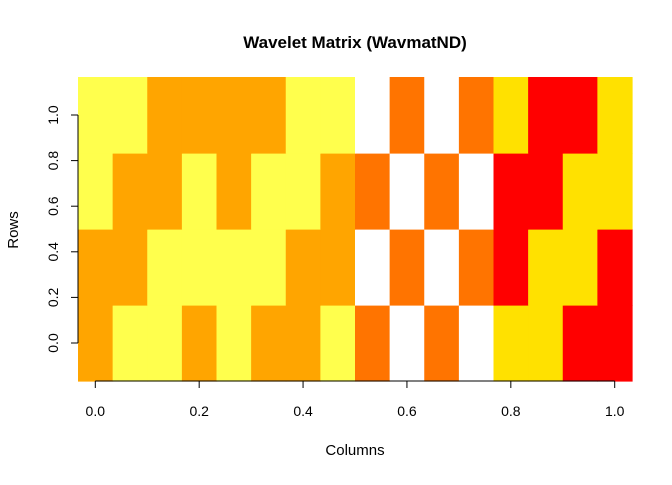 This screenshot has width=672, height=485. What do you see at coordinates (199, 115) in the screenshot?
I see `heatmap-cell-r3-c3` at bounding box center [199, 115].